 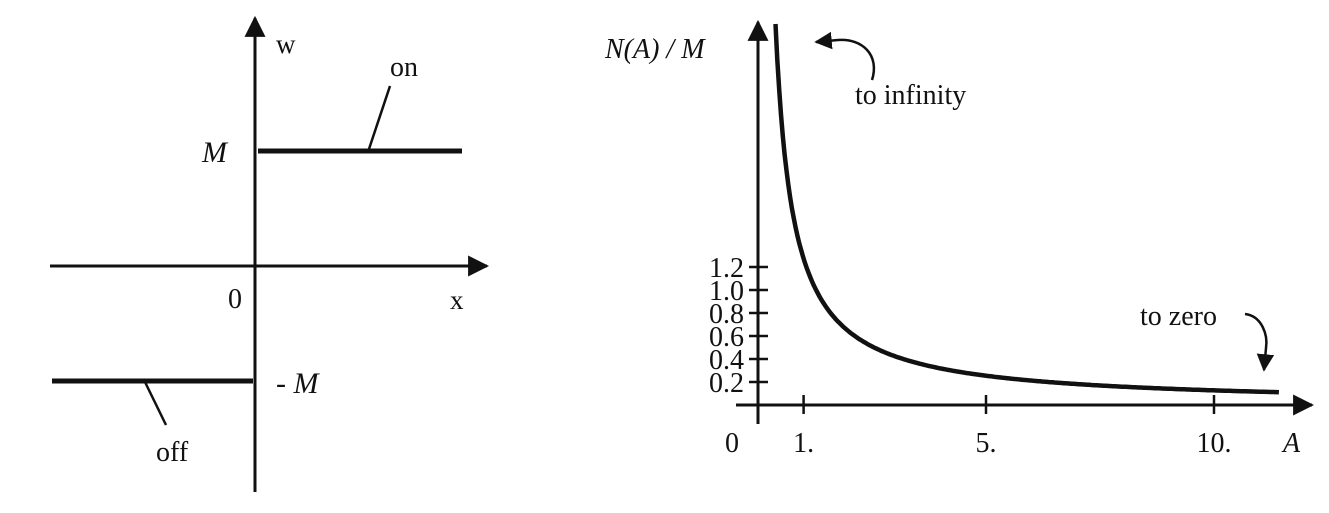 What do you see at coordinates (1012, 427) in the screenshot?
I see `x-ticks: 1. 5. 10.` at bounding box center [1012, 427].